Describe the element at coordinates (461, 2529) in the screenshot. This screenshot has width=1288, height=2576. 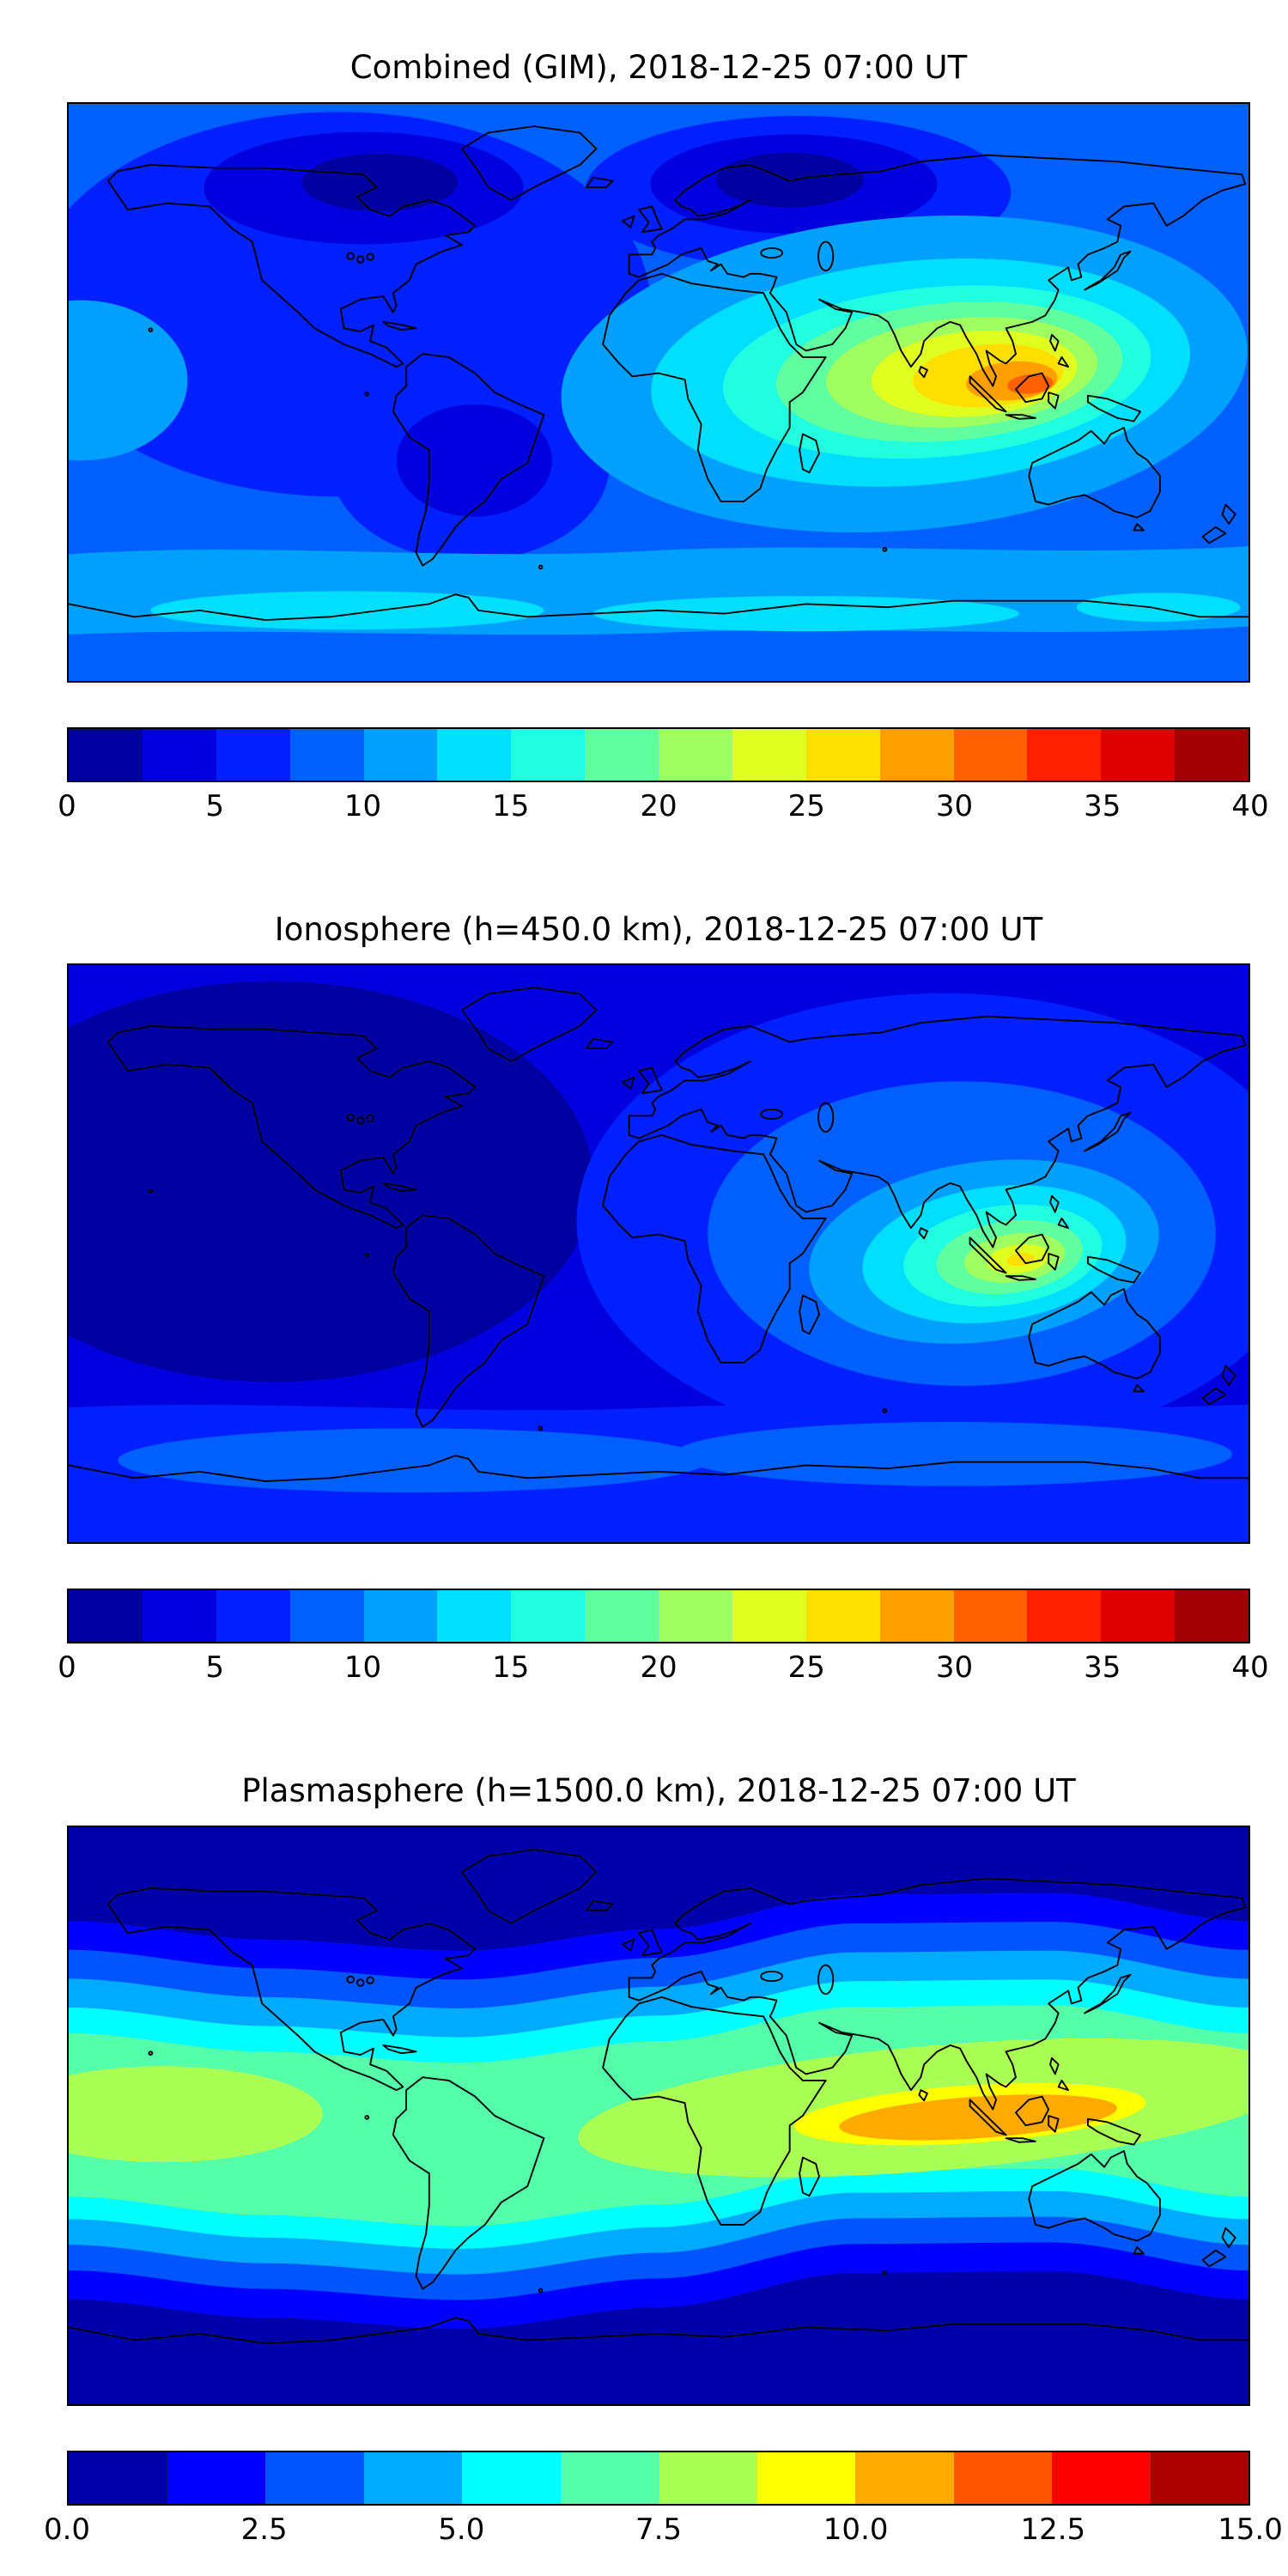
I see `colorbar-tick-label: 5.0` at that location.